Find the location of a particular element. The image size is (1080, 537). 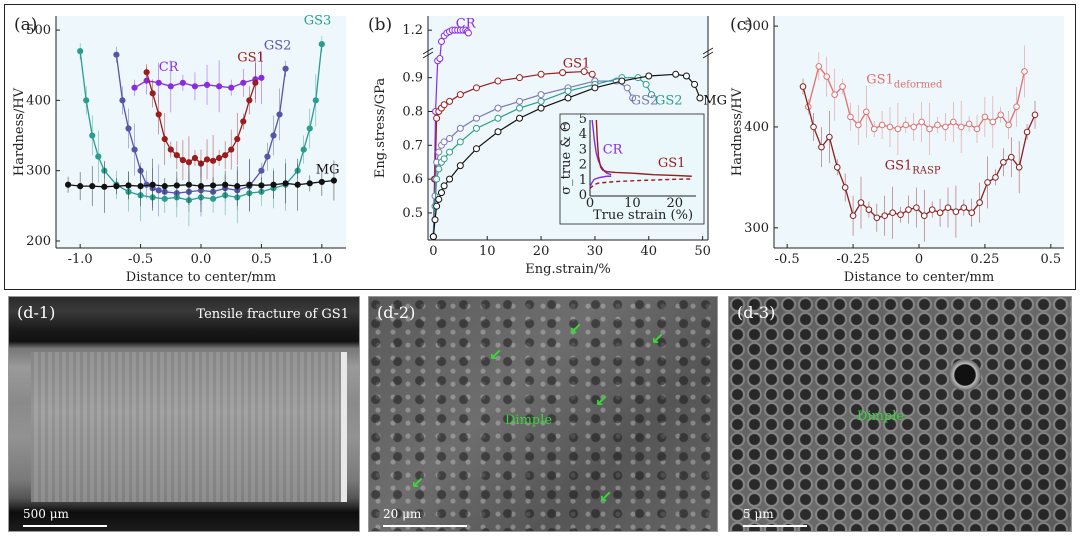

y-tick-label: 0.9 is located at coordinates (412, 78).